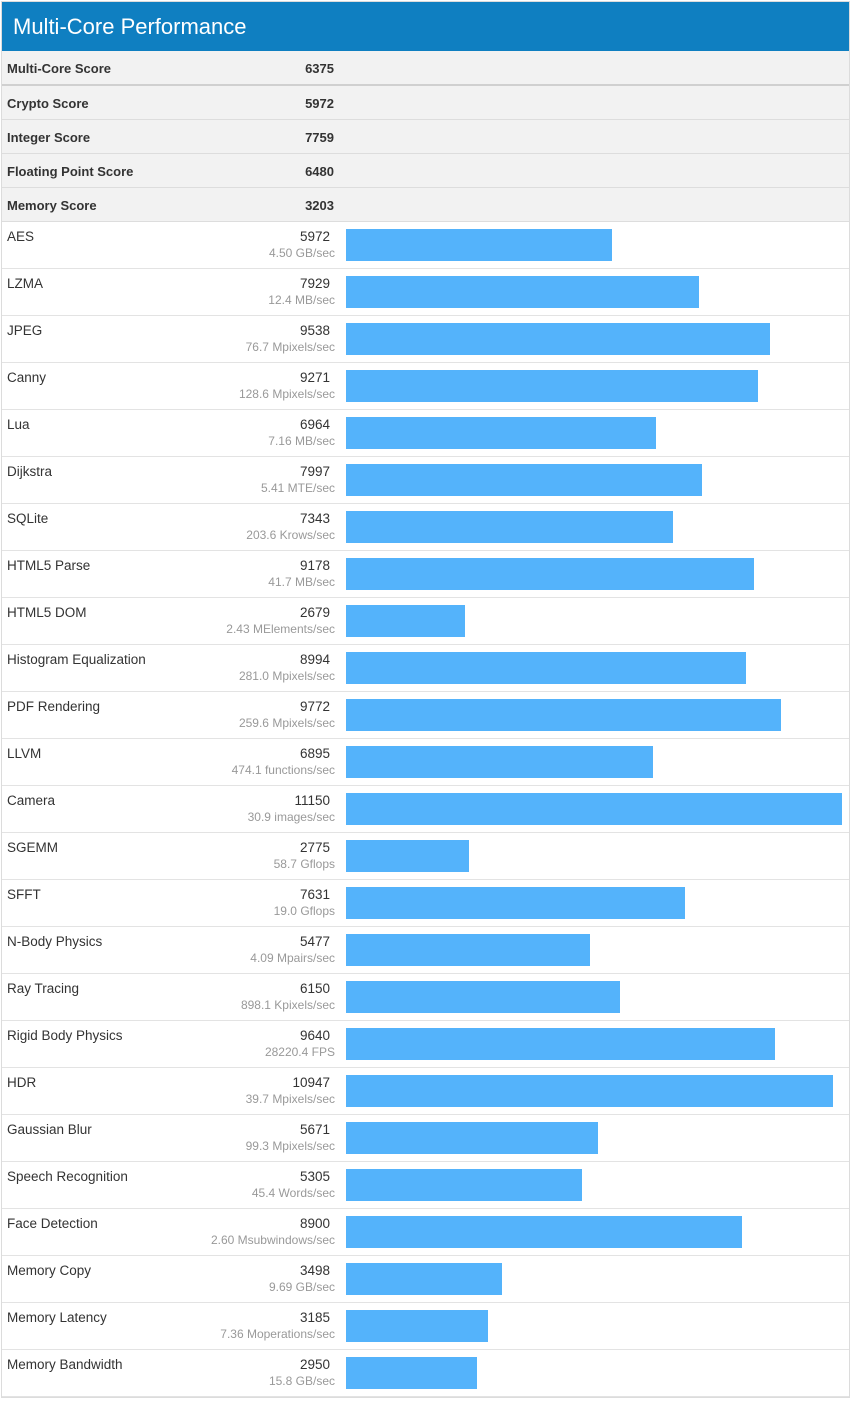  What do you see at coordinates (314, 330) in the screenshot?
I see `benchmark-score: 9538` at bounding box center [314, 330].